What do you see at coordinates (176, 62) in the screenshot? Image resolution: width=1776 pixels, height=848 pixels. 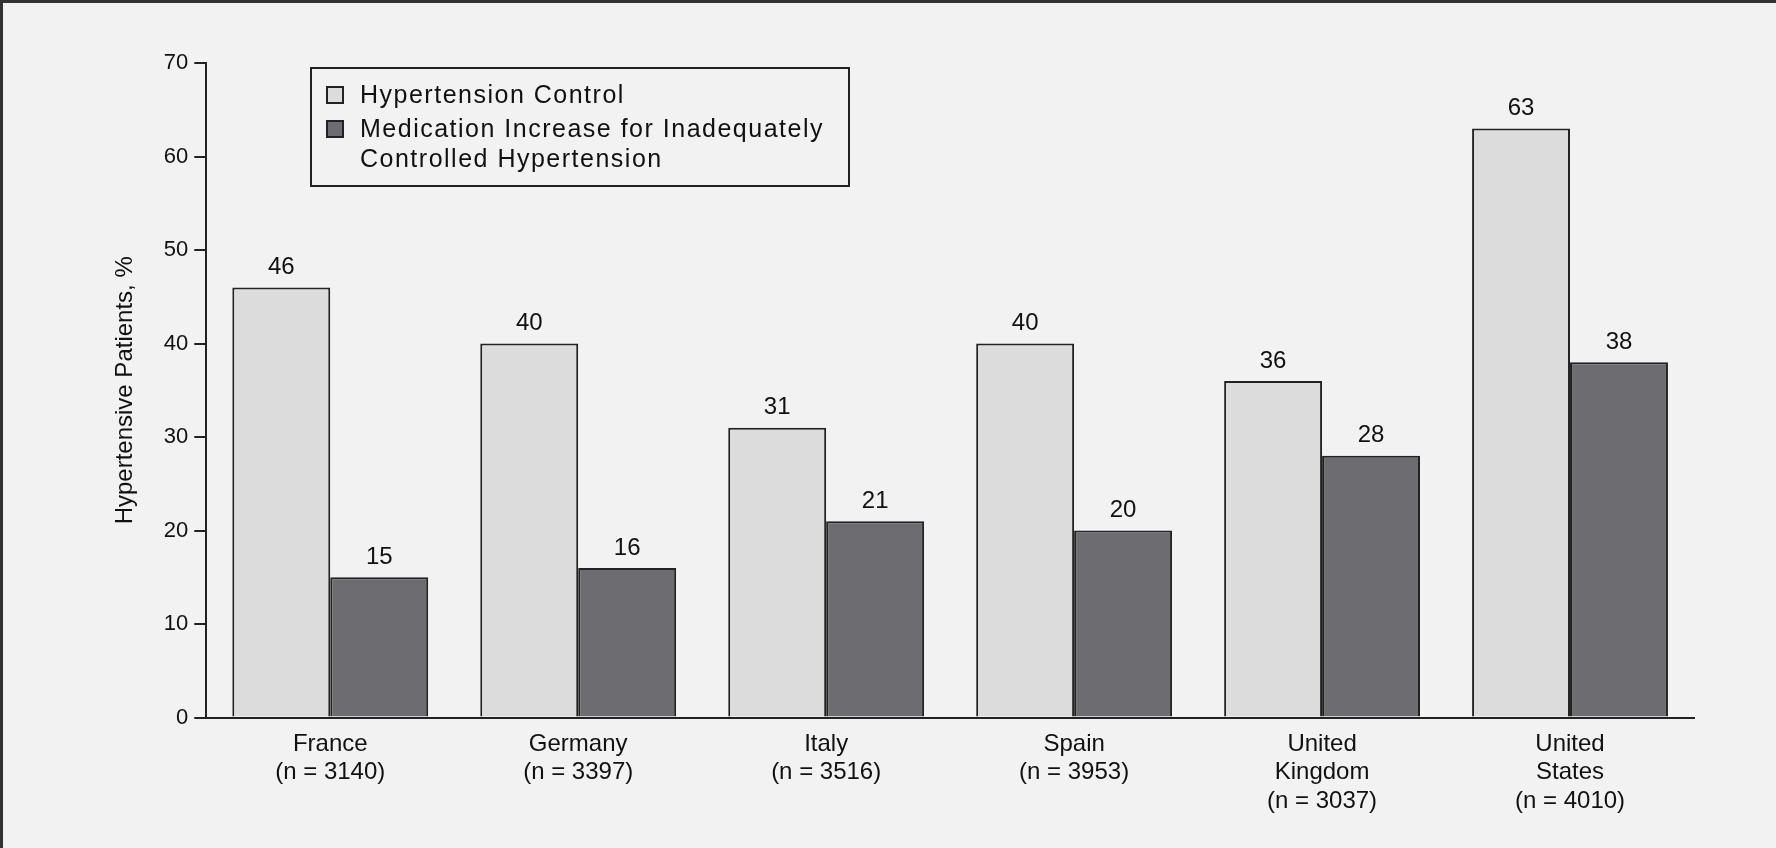 I see `y-tick-label: 70` at bounding box center [176, 62].